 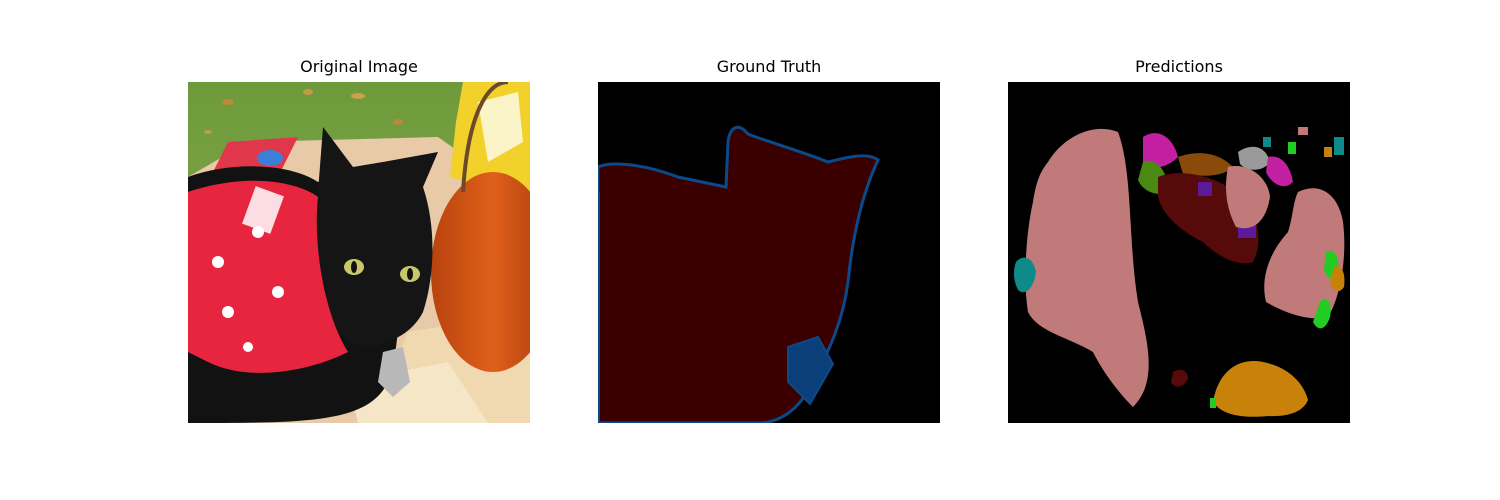 What do you see at coordinates (359, 66) in the screenshot?
I see `panel-title-original: Original Image` at bounding box center [359, 66].